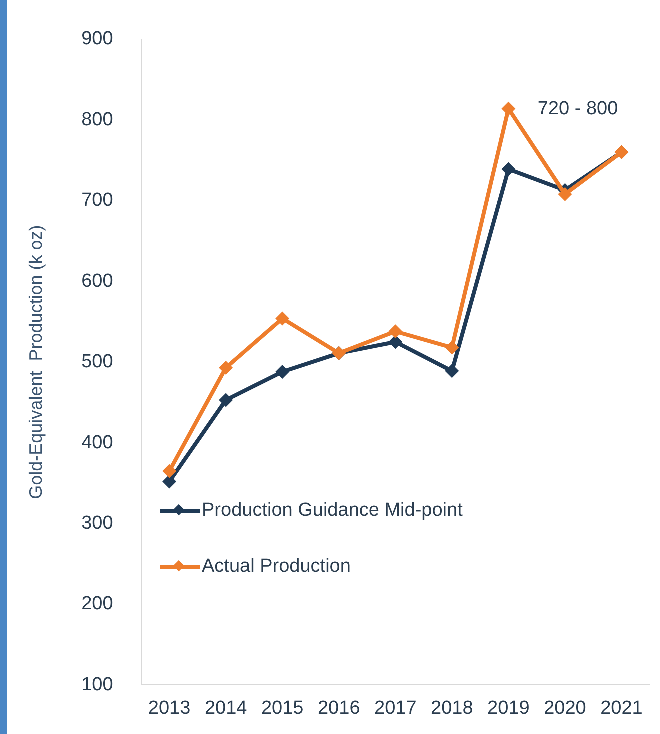 This screenshot has width=660, height=734. Describe the element at coordinates (36, 362) in the screenshot. I see `y-axis-title: Gold-Equivalent Production (k oz)` at that location.